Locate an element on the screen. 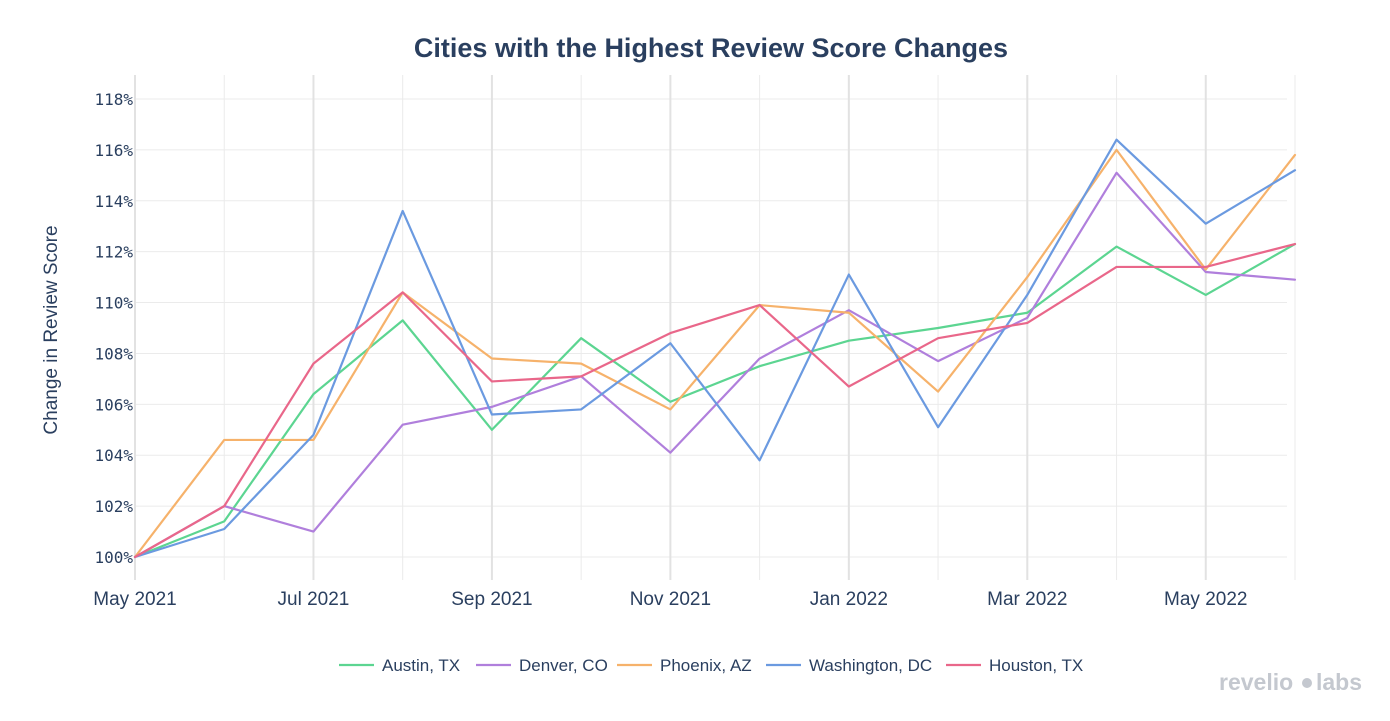  y-tick-label: 108% is located at coordinates (113, 353).